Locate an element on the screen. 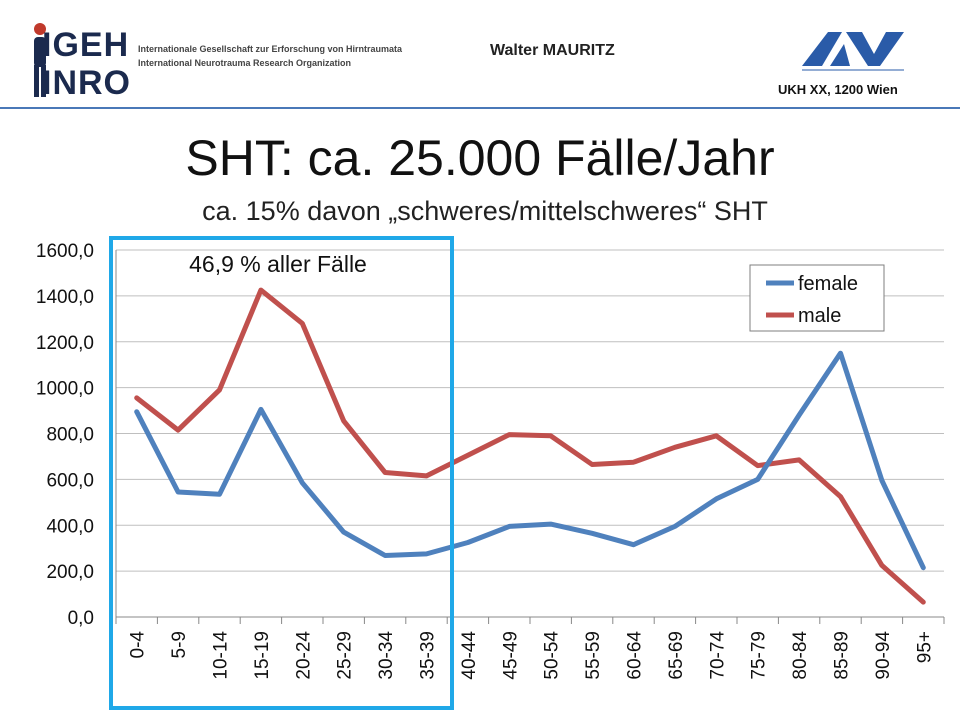 Image resolution: width=960 pixels, height=720 pixels. person-icon is located at coordinates (40, 60).